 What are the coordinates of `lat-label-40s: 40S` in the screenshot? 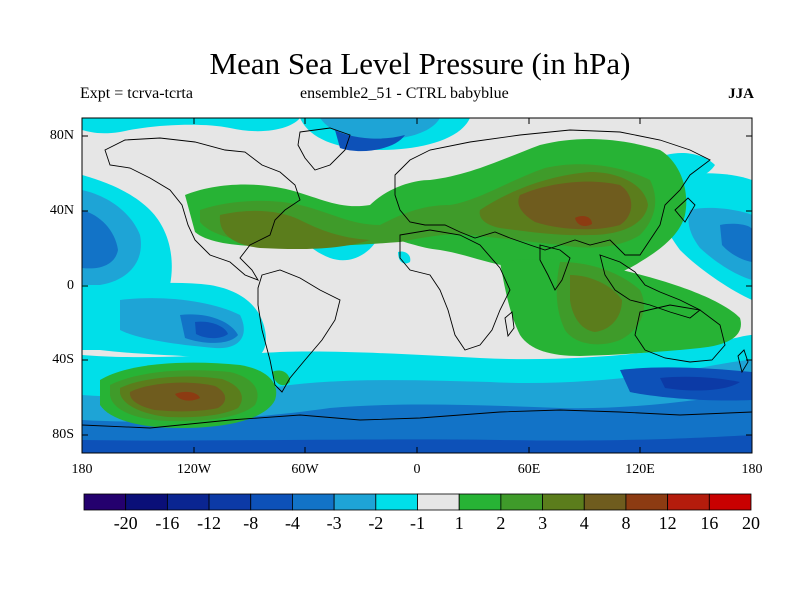 It's located at (63, 359).